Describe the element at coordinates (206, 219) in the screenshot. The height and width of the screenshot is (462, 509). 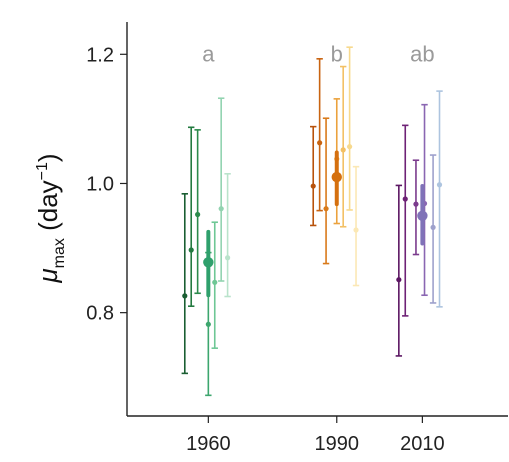
I see `group-1960: a` at that location.